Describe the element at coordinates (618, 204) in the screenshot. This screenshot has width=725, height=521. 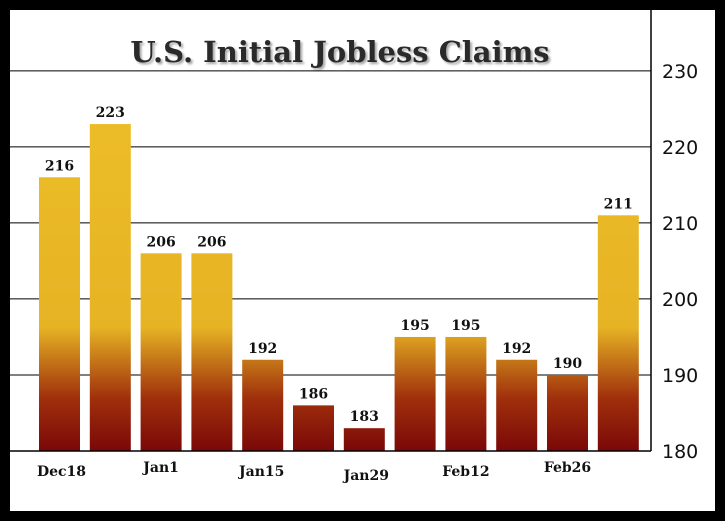
I see `bar-value-label: 211` at that location.